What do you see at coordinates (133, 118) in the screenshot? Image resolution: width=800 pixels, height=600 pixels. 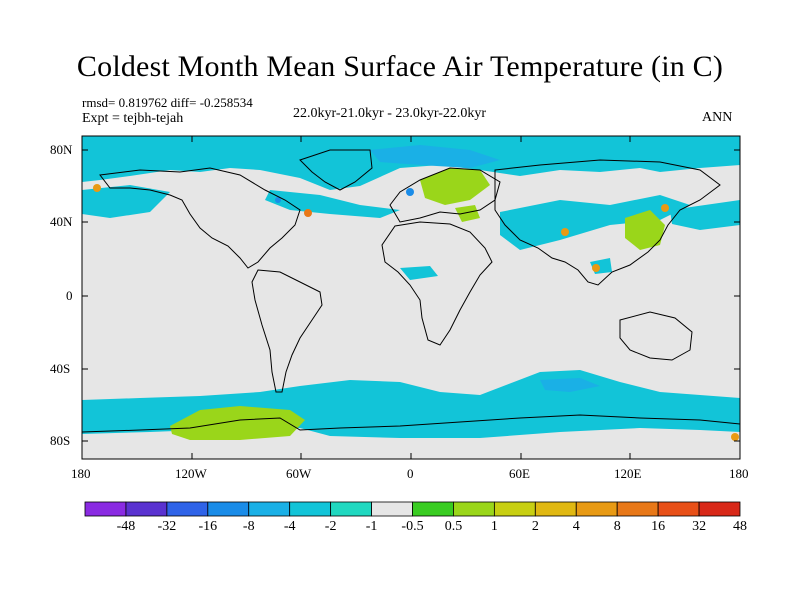 I see `experiment-label: Expt = tejbh-tejah` at bounding box center [133, 118].